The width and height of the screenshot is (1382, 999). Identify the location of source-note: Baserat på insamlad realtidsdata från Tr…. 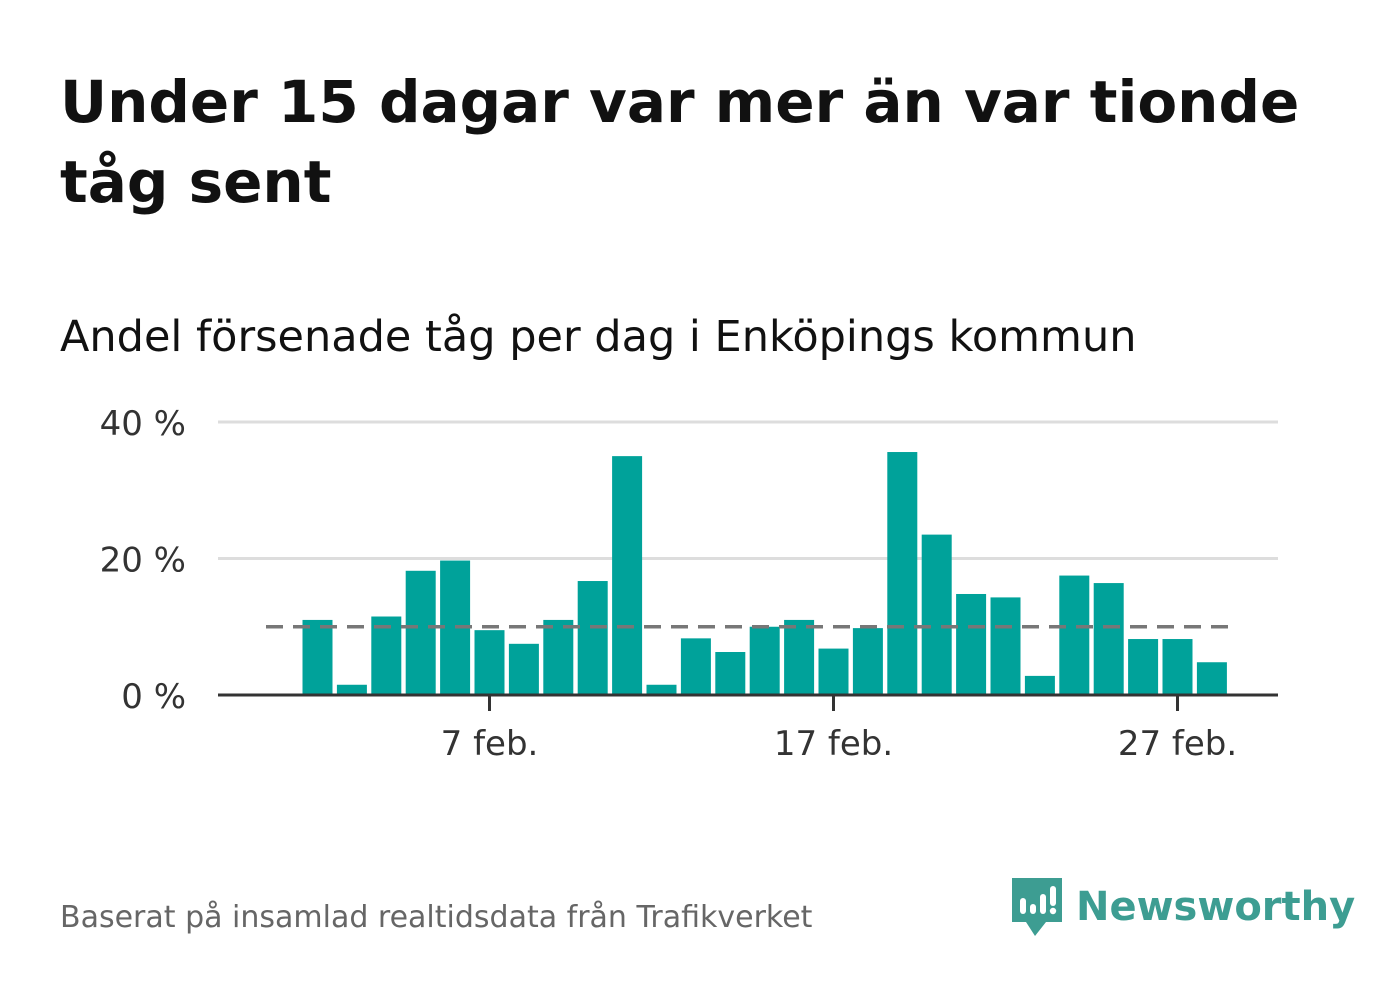
(436, 917).